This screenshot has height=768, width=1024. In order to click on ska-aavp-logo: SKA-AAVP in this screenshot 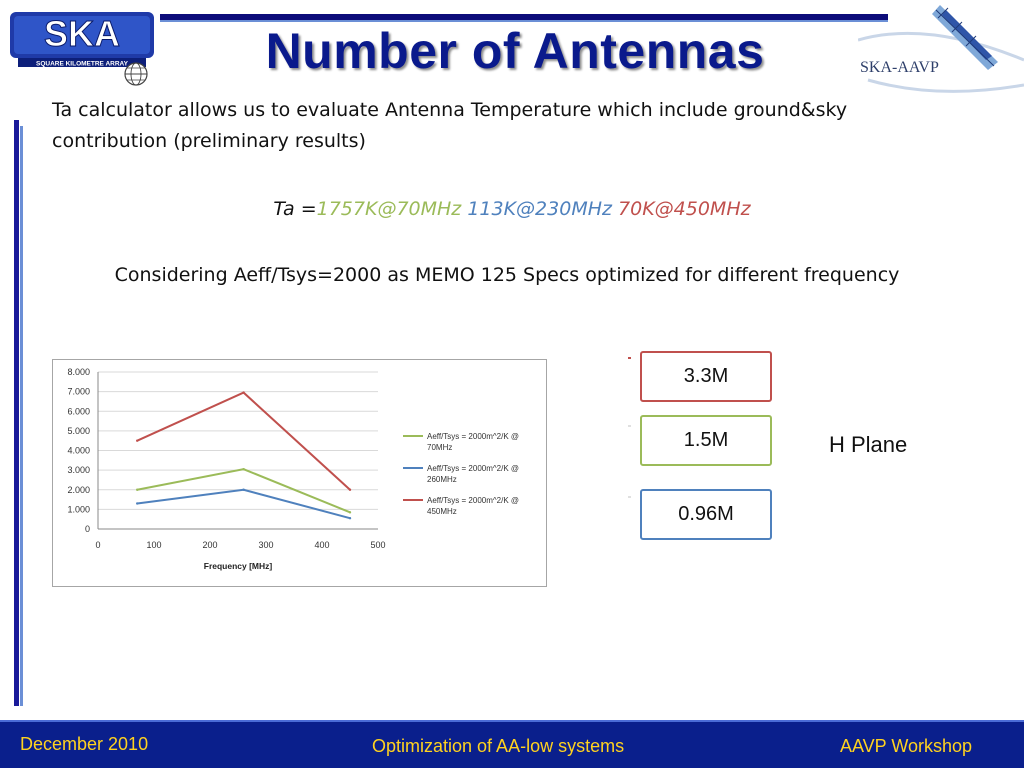, I will do `click(941, 49)`.